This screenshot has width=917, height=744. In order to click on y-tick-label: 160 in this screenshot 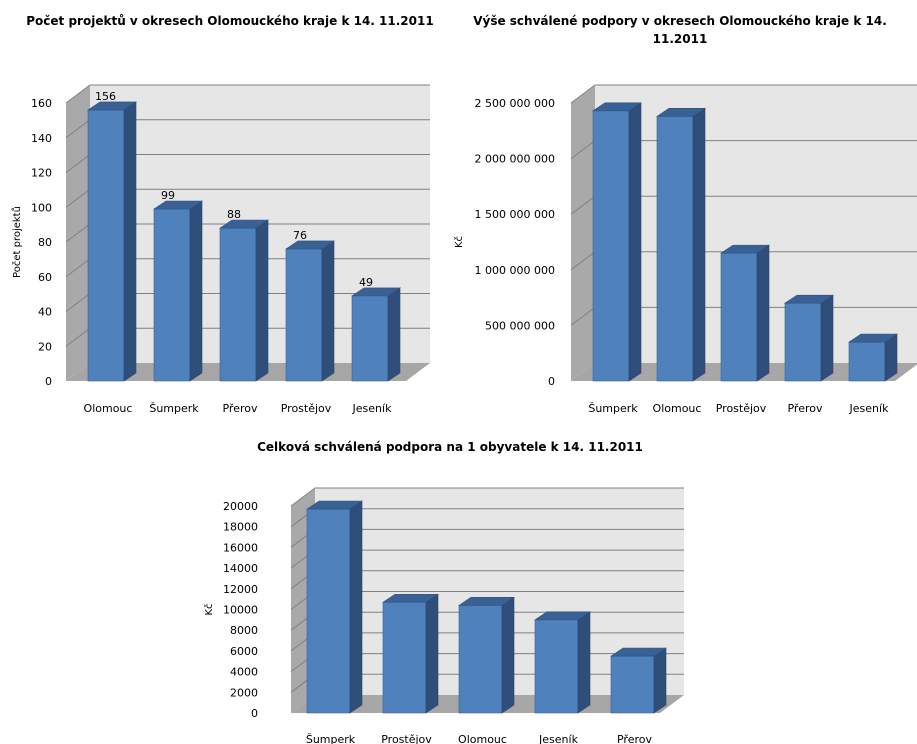, I will do `click(41, 103)`.